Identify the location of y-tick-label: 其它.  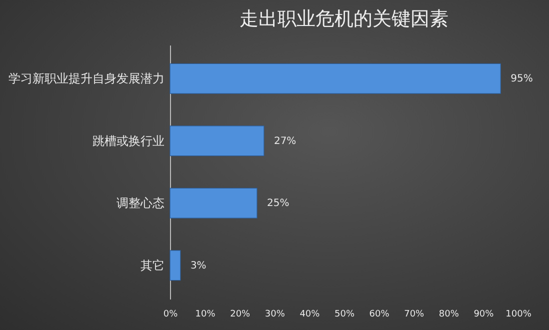
(152, 265).